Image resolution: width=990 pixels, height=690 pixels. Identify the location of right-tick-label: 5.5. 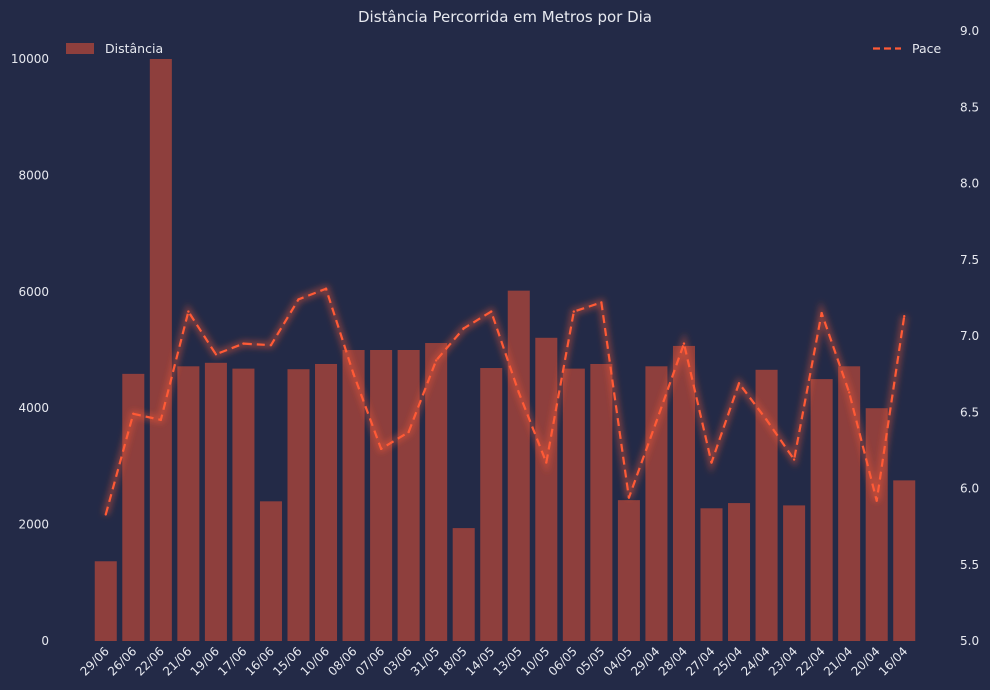
(969, 565).